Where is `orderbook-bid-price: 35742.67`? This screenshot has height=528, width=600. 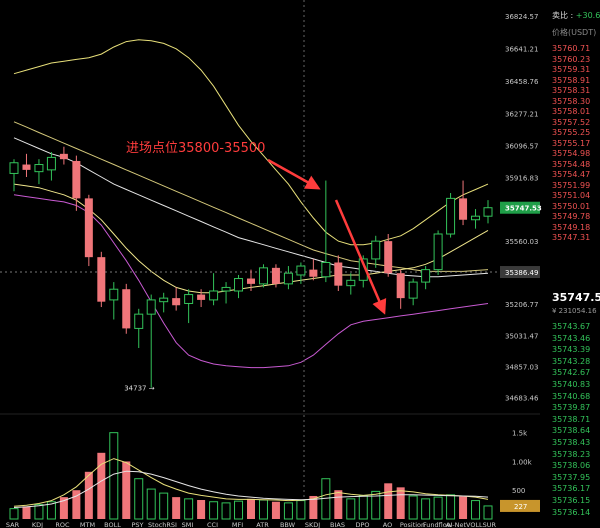 orderbook-bid-price: 35742.67 is located at coordinates (571, 373).